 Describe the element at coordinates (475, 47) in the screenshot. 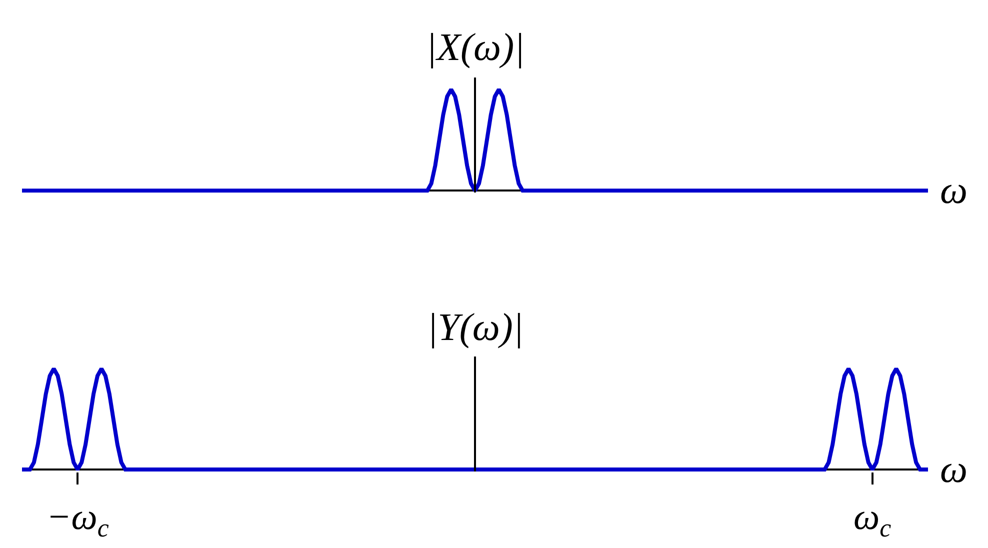

I see `y-axis-title: |X(ω)|` at that location.